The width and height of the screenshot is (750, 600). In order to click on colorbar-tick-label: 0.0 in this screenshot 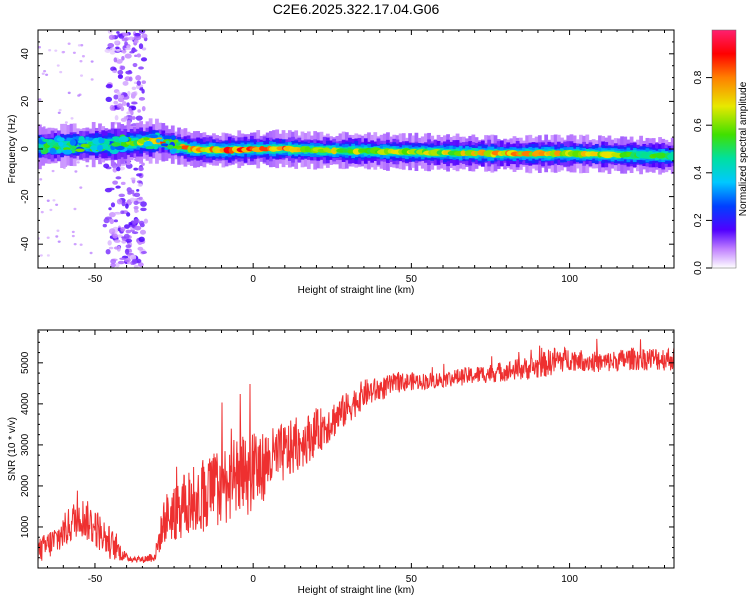, I will do `click(698, 268)`.